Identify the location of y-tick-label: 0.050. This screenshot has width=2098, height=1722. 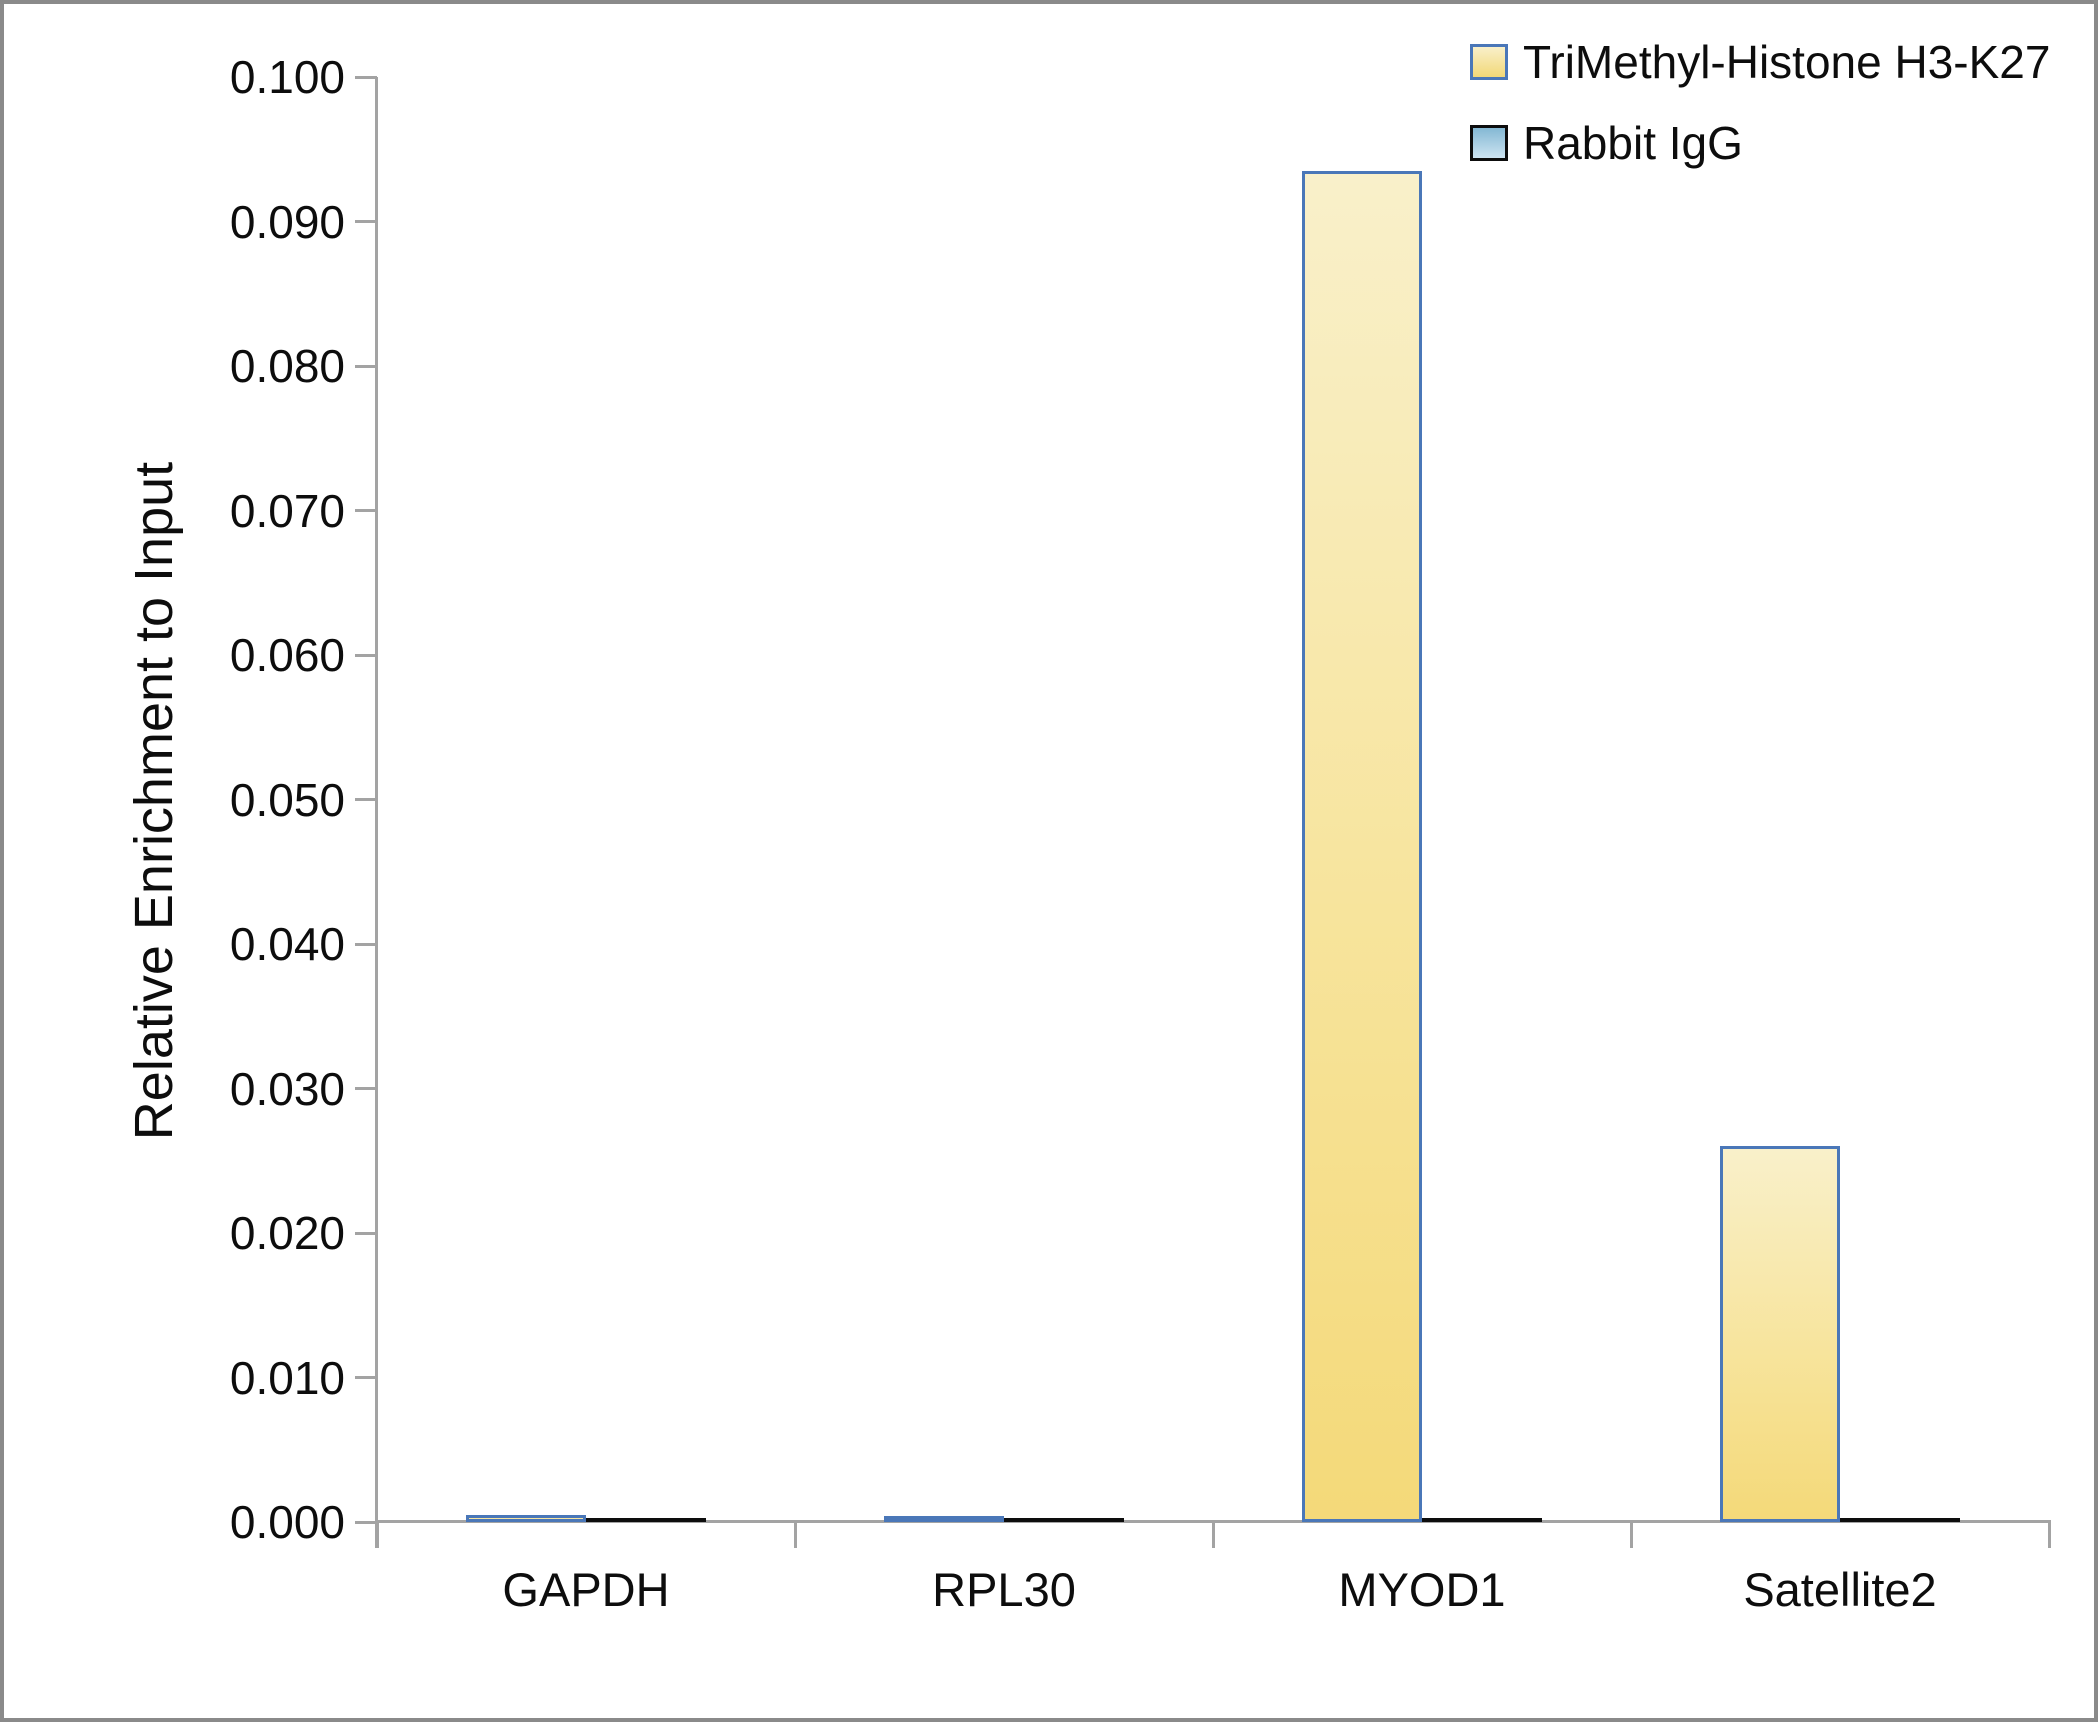
(287, 799).